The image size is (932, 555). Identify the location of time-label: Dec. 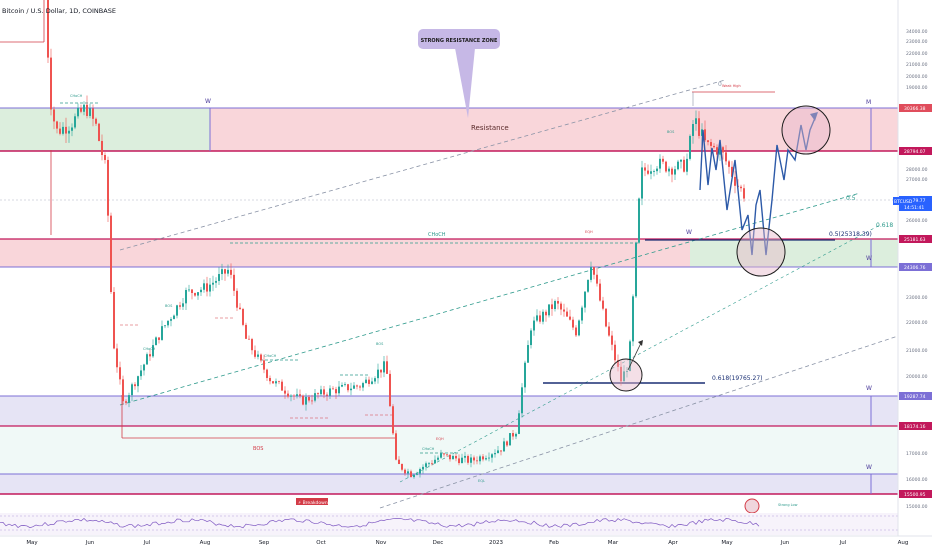
(438, 543).